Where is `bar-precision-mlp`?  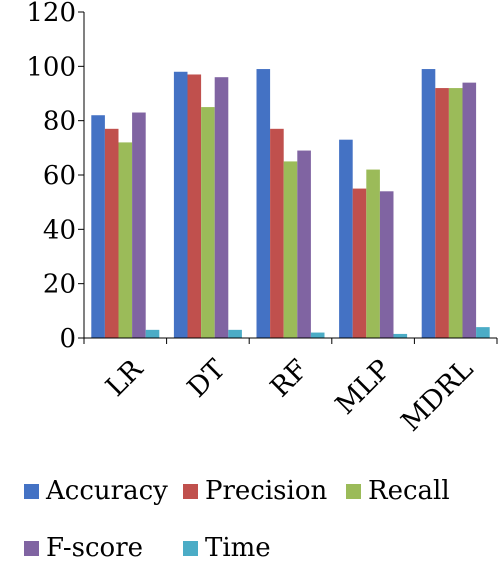 bar-precision-mlp is located at coordinates (359, 263).